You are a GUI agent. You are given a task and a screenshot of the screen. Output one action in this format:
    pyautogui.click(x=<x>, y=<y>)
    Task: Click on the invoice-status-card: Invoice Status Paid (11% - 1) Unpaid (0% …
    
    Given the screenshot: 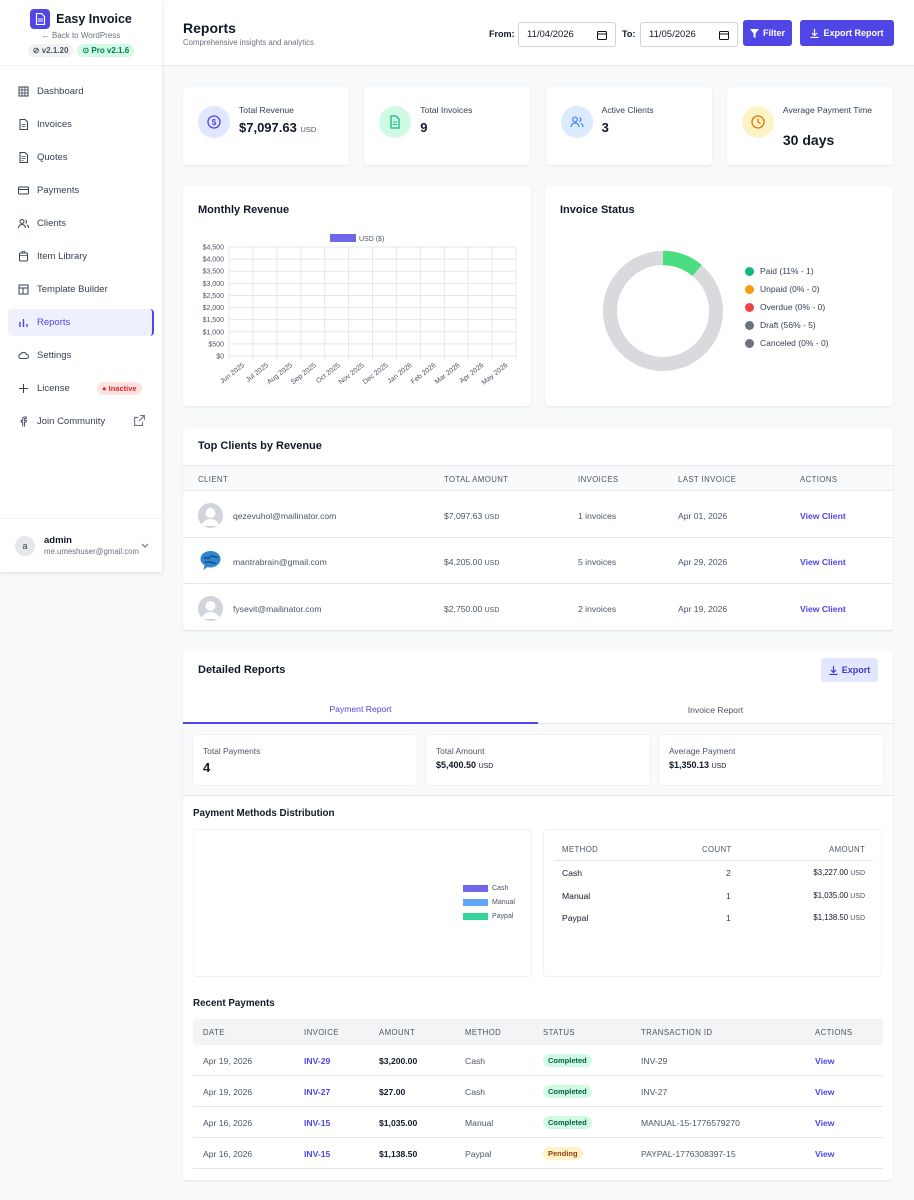 What is the action you would take?
    pyautogui.click(x=719, y=296)
    